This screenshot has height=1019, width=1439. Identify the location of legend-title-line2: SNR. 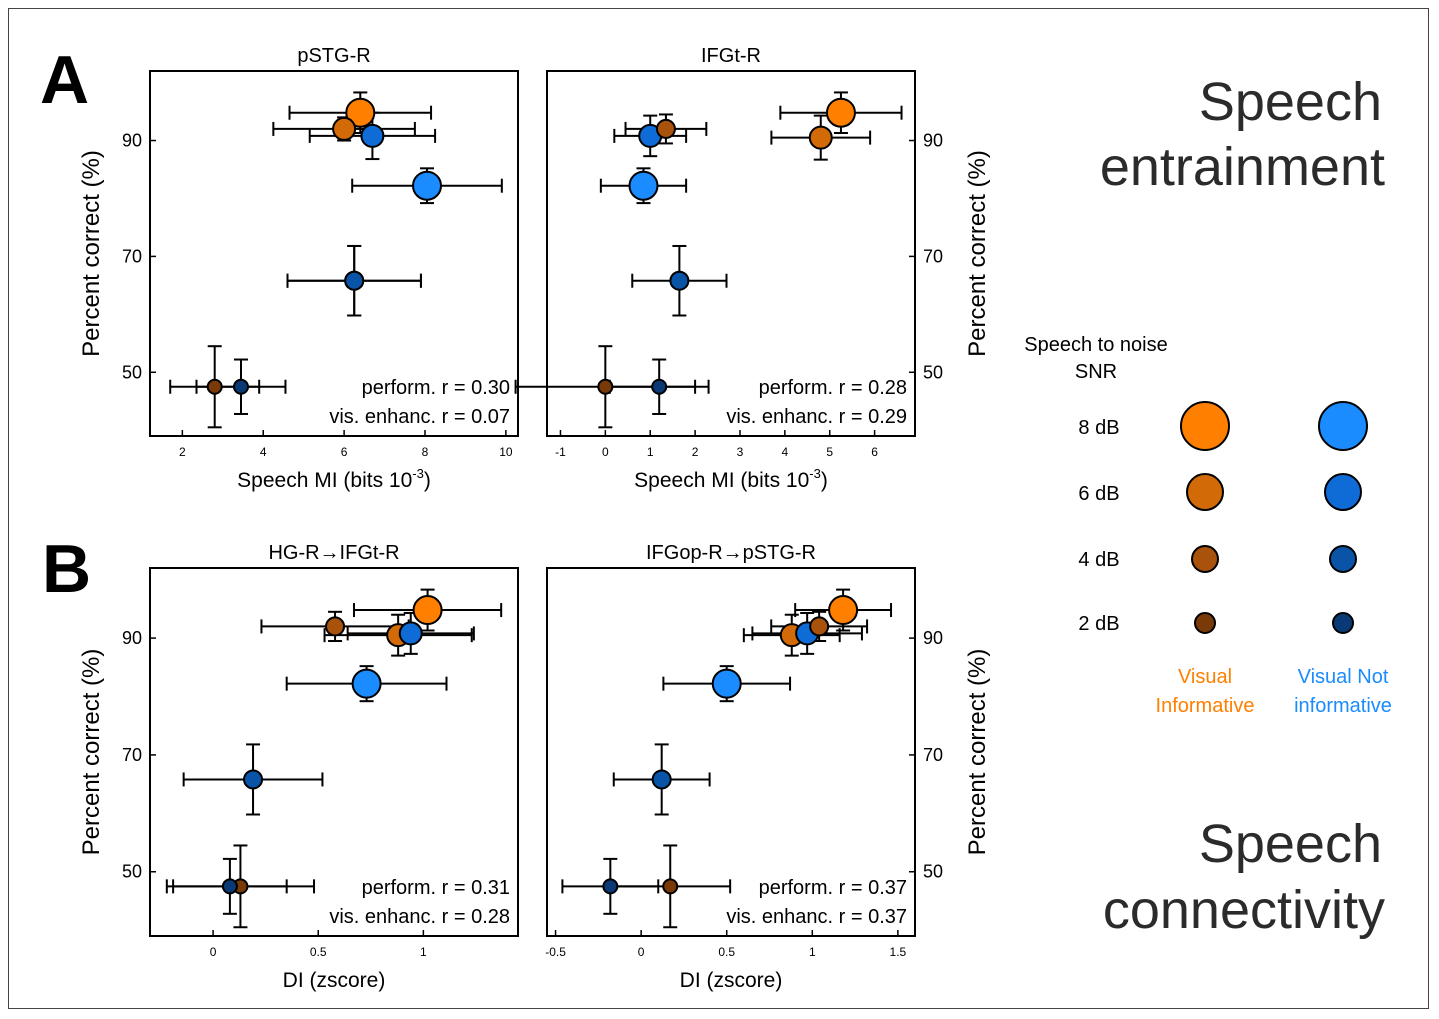
(1096, 372).